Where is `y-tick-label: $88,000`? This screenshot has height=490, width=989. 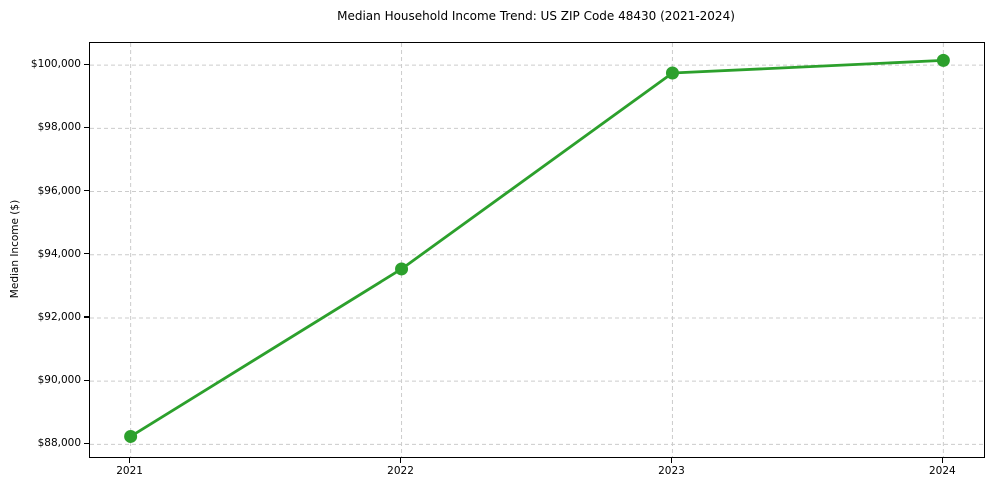 y-tick-label: $88,000 is located at coordinates (59, 443).